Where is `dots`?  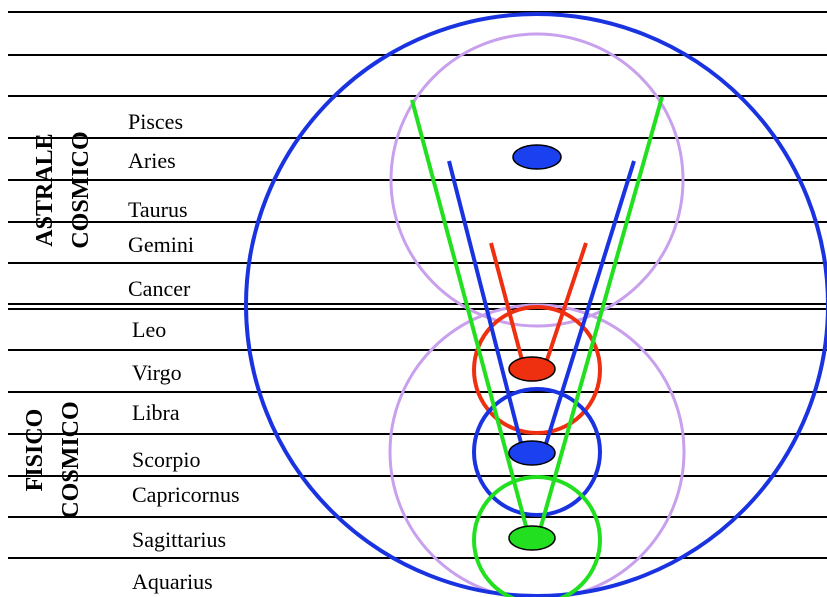 dots is located at coordinates (535, 347).